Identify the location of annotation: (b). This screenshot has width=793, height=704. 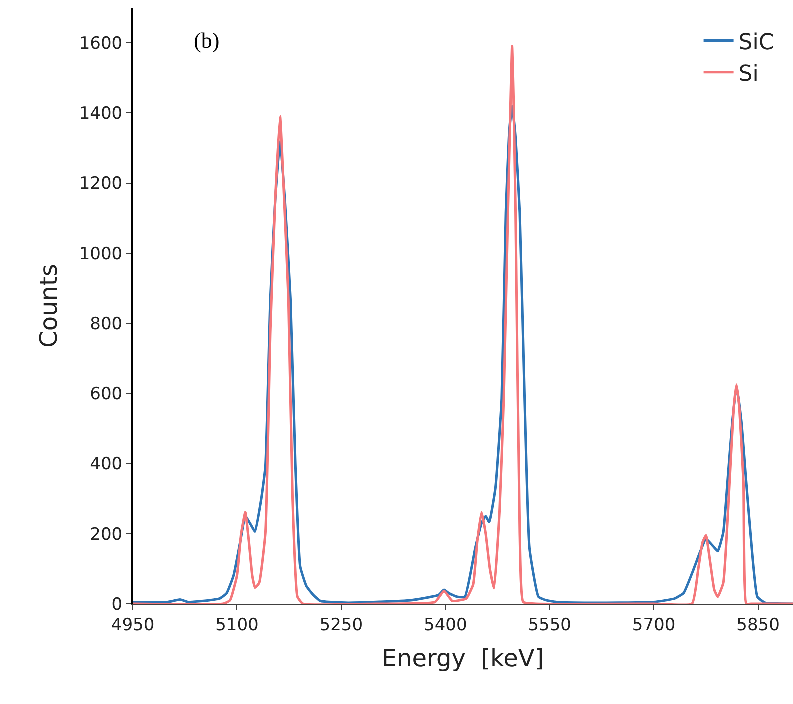
(207, 40).